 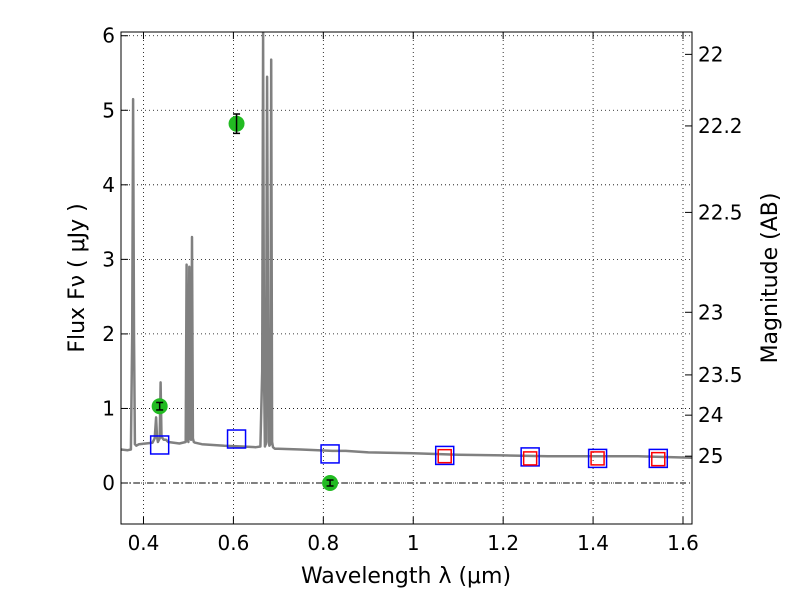 What do you see at coordinates (108, 36) in the screenshot?
I see `y-tick-label: 6` at bounding box center [108, 36].